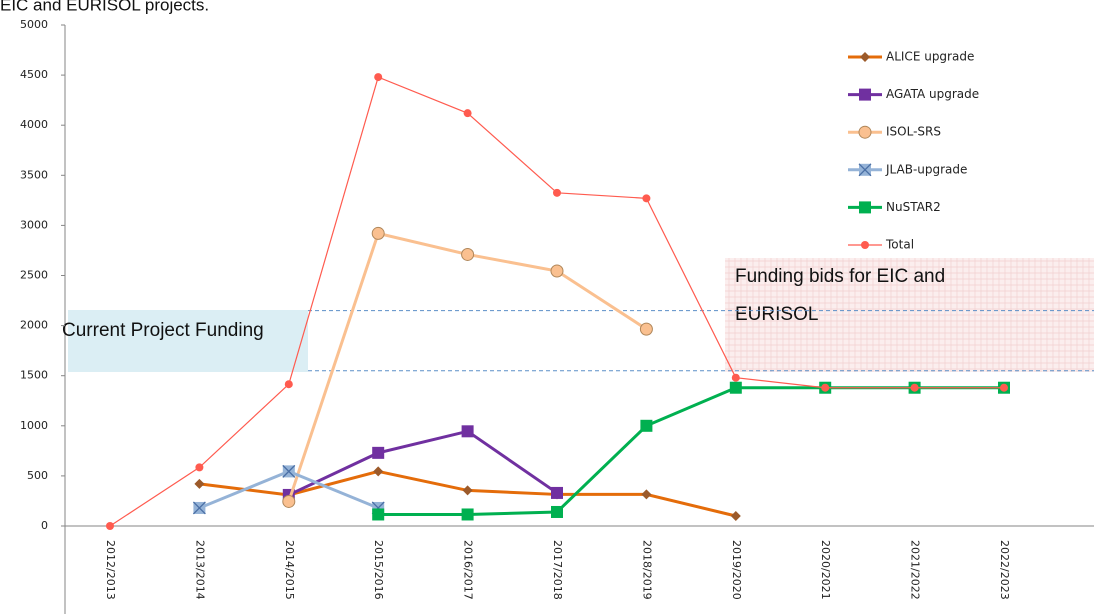 Image resolution: width=1094 pixels, height=614 pixels. I want to click on x-tick-label: 2019/2020, so click(736, 570).